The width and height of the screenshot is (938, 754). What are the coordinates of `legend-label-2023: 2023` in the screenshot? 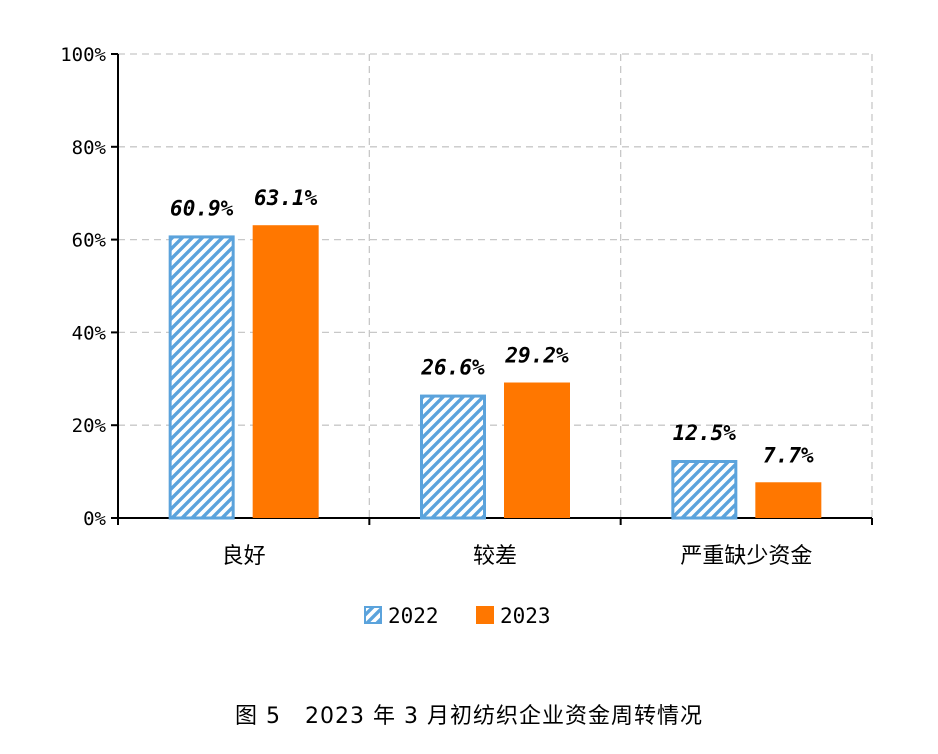 It's located at (525, 616).